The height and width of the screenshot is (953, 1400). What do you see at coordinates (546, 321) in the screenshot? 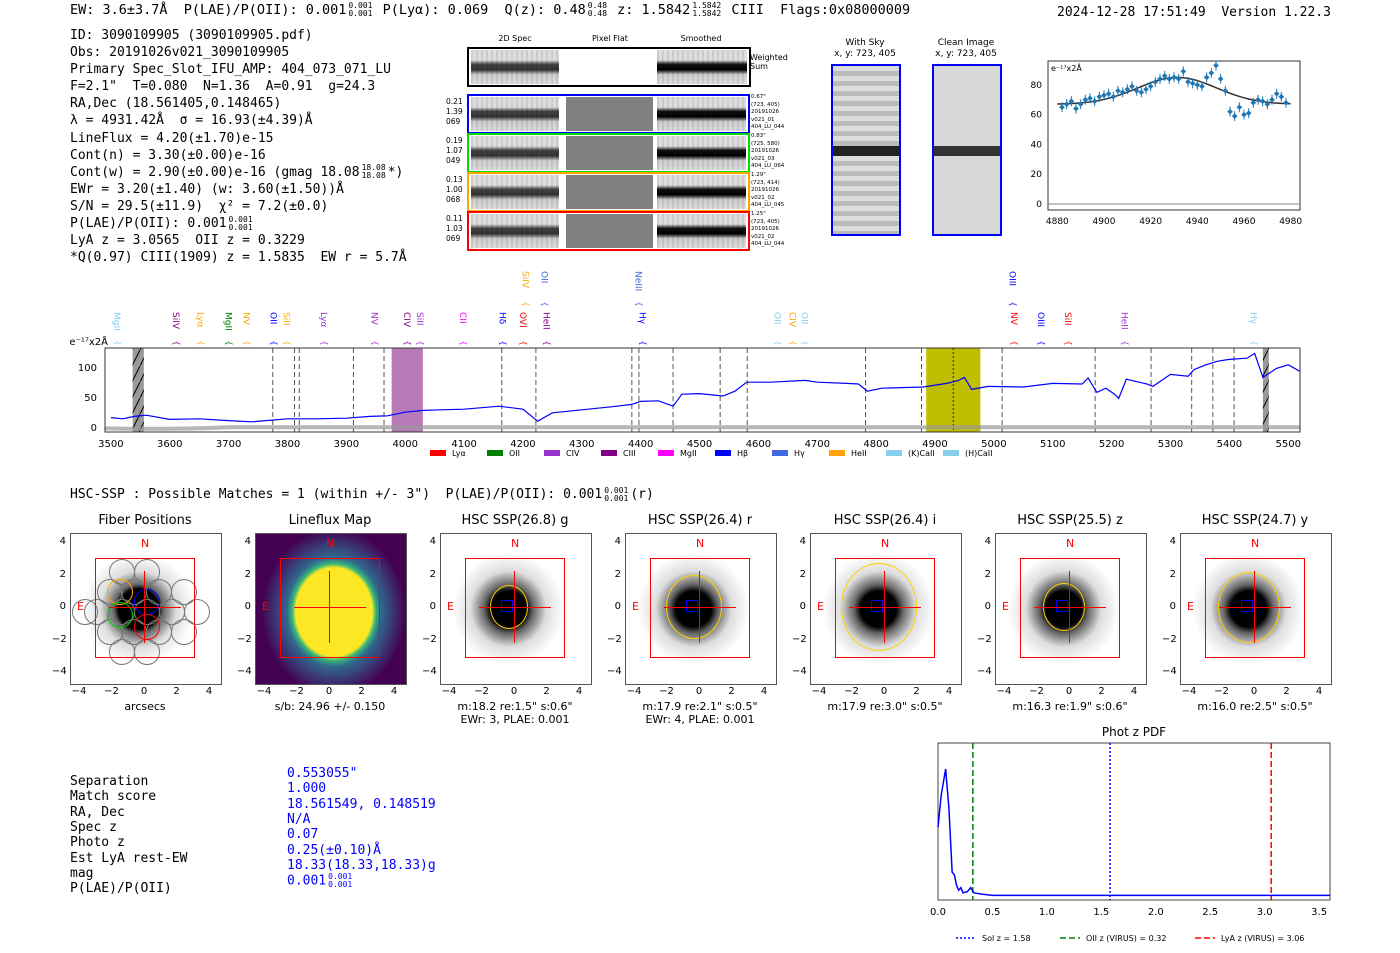
I see `line-label: HeII` at bounding box center [546, 321].